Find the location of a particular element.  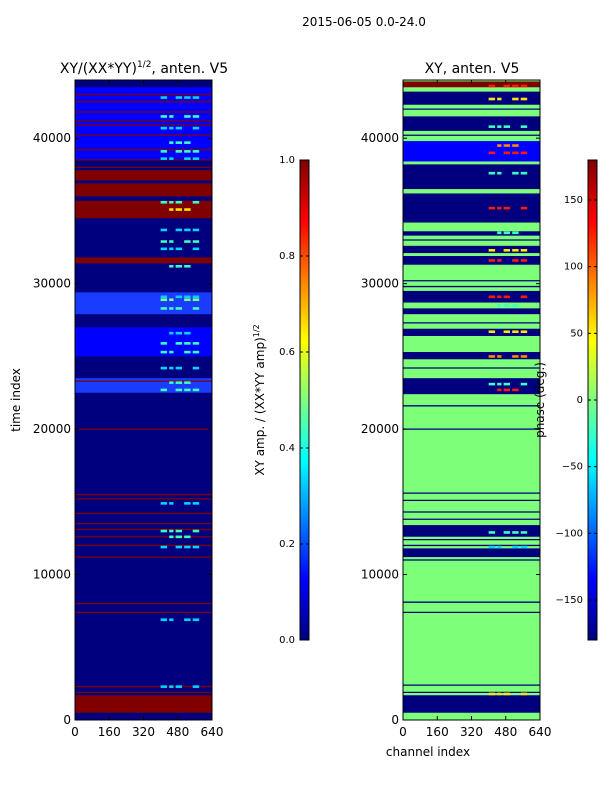

amplitude-xtick-label: 0 is located at coordinates (75, 732).